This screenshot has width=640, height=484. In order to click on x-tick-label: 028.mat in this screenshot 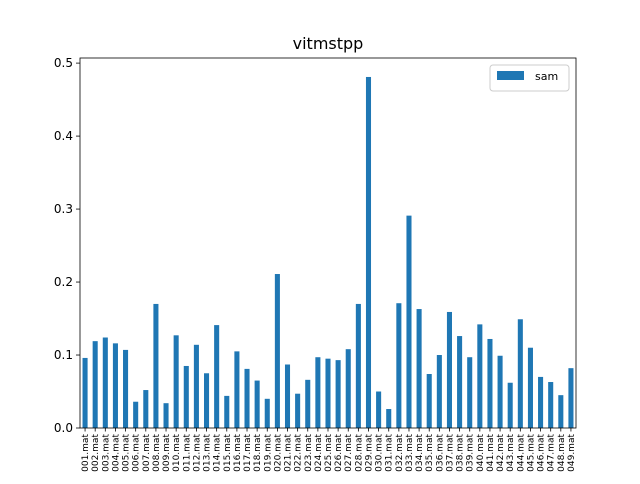, I will do `click(359, 453)`.